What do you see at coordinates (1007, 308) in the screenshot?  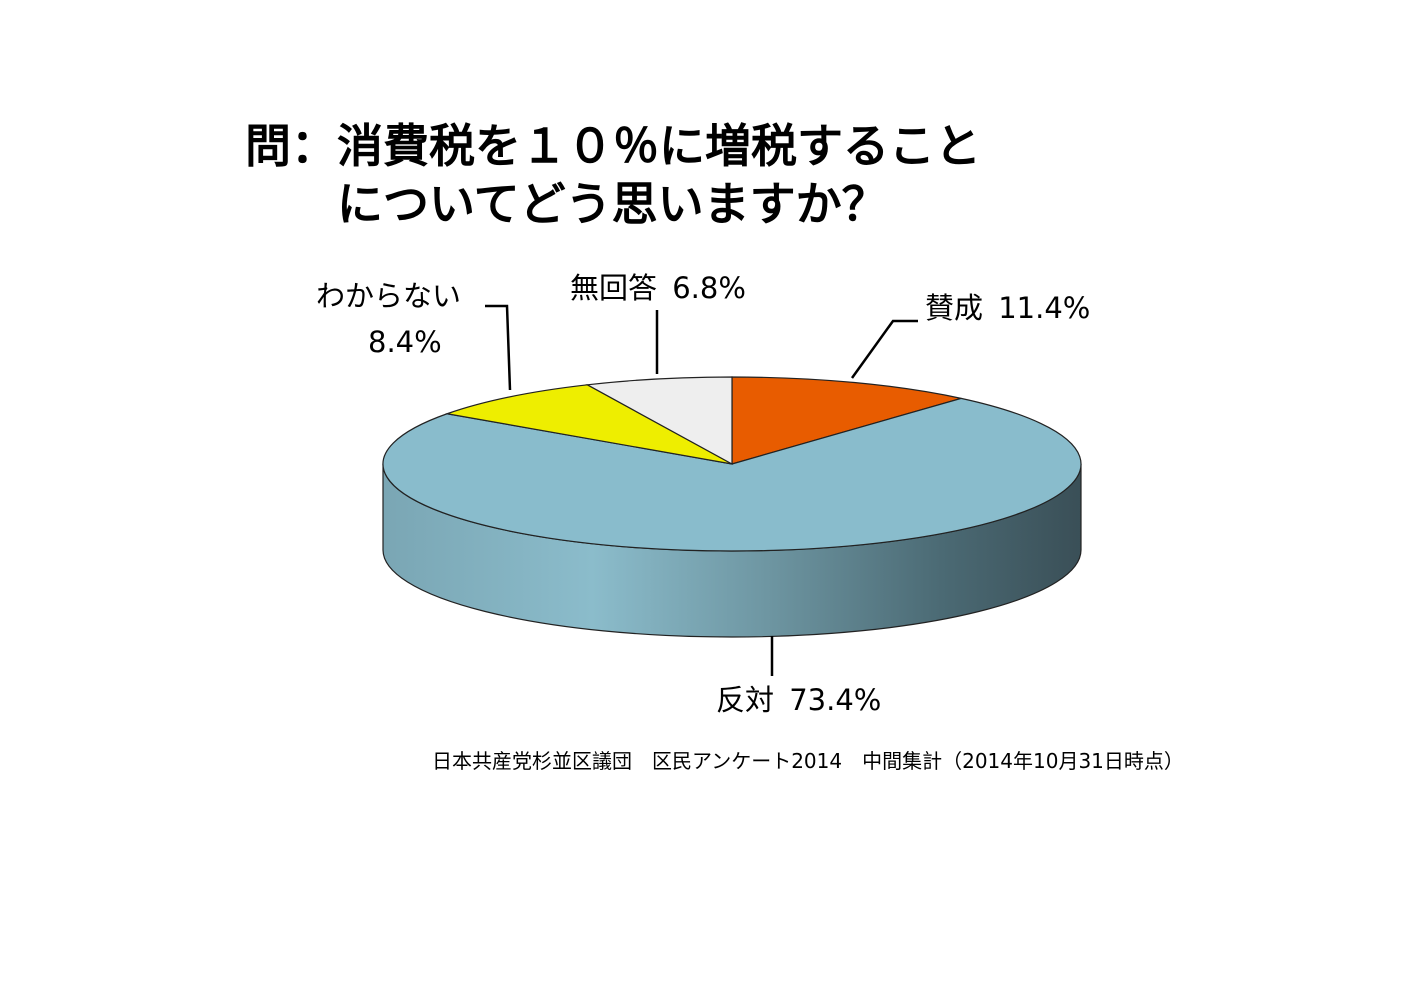 I see `label-sansei: 賛成 11.4%` at bounding box center [1007, 308].